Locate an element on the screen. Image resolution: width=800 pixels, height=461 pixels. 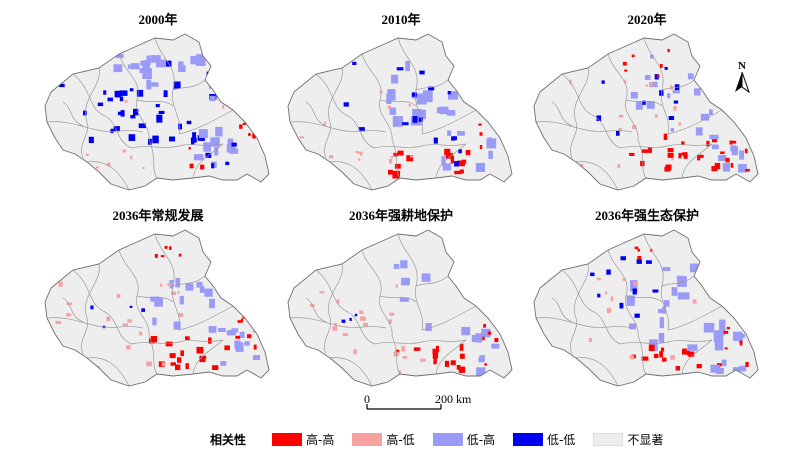
legend-item-high-low: 高-低 is located at coordinates (383, 439).